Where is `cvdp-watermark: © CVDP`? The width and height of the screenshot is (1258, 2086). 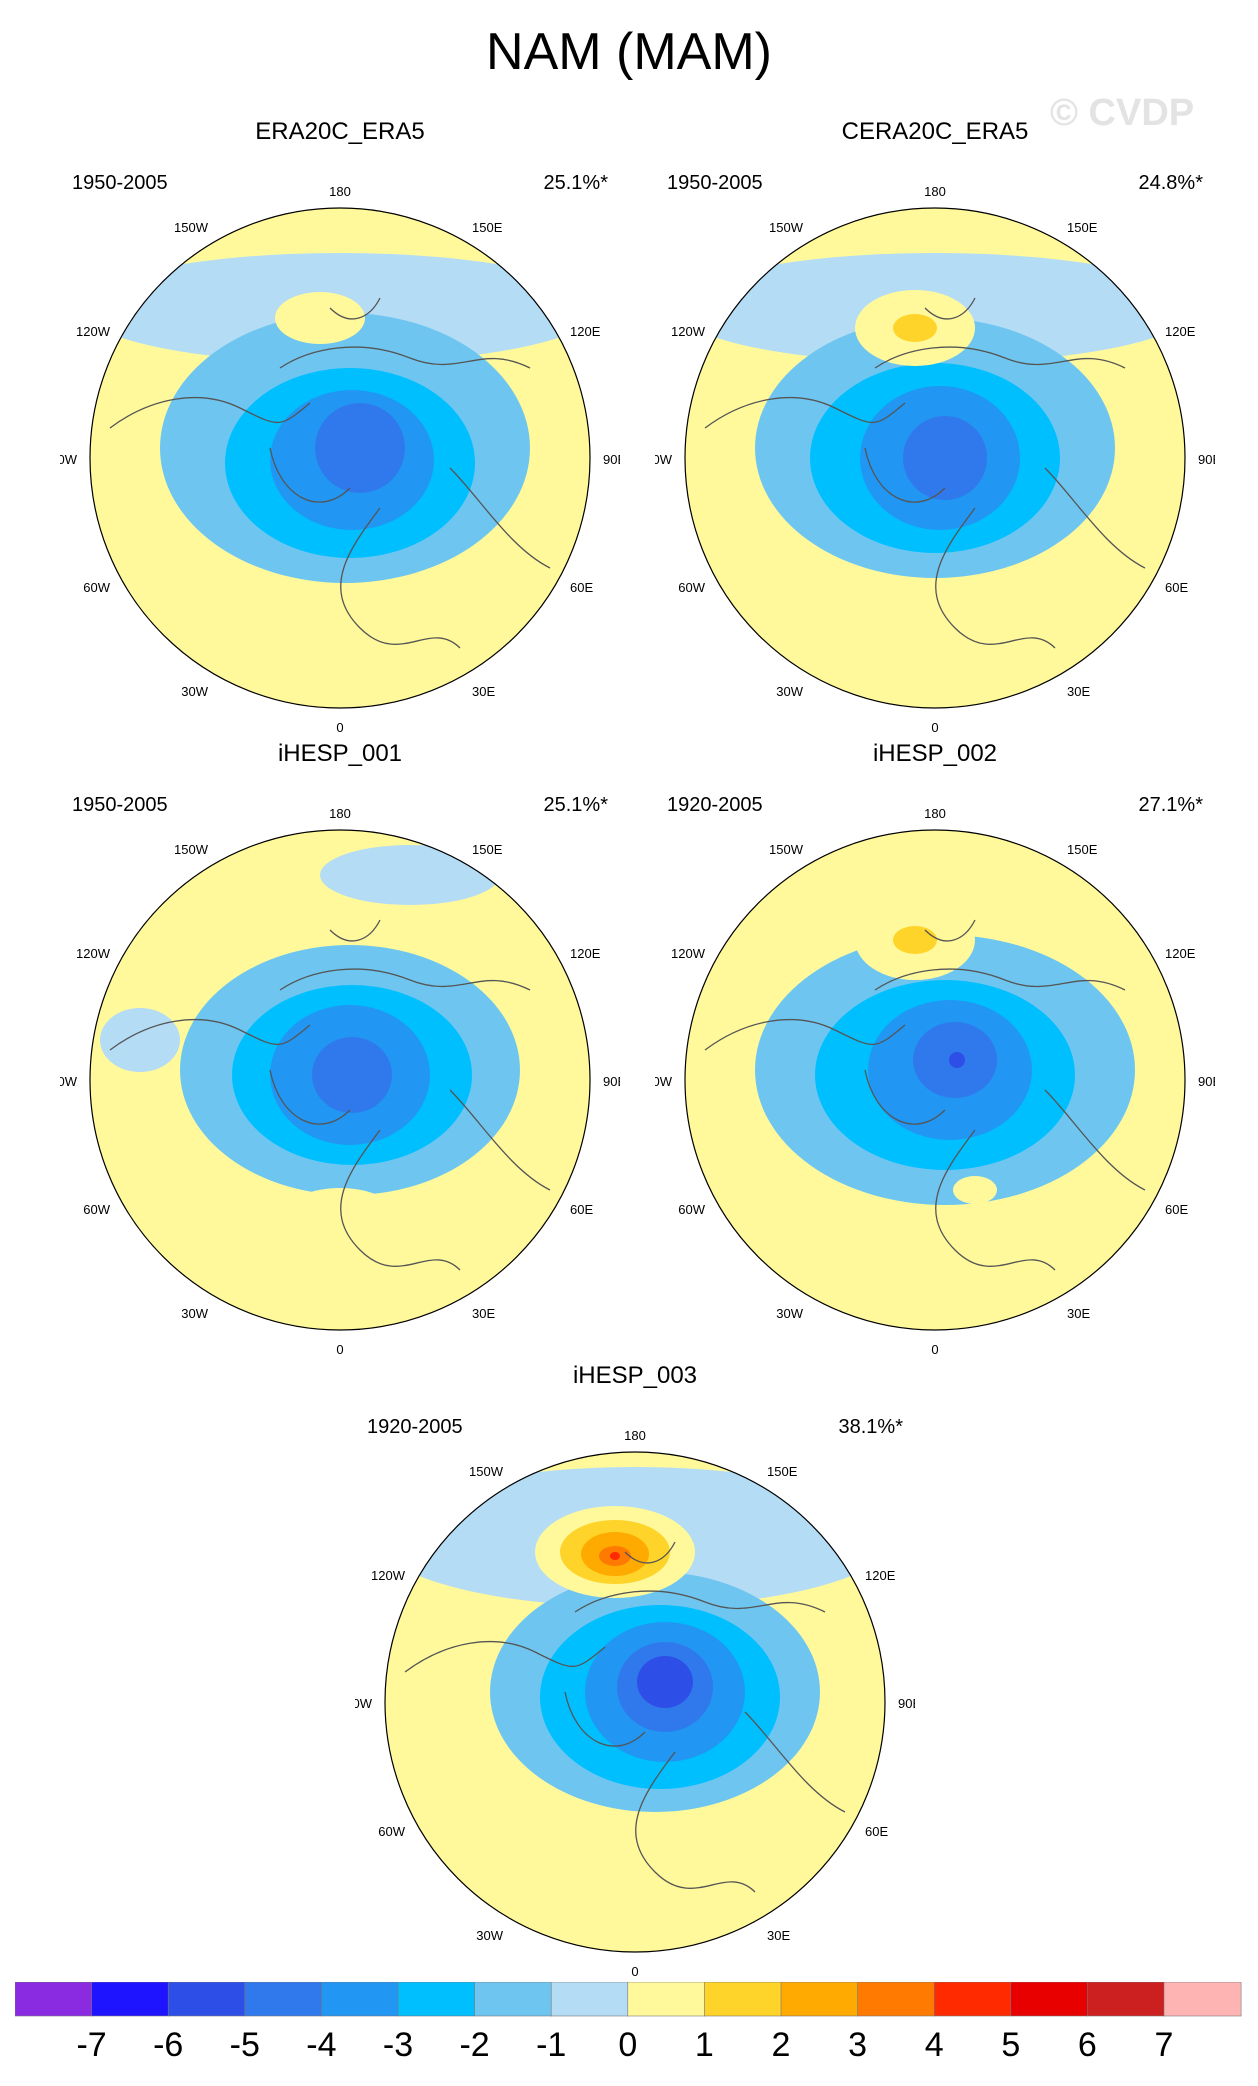 cvdp-watermark: © CVDP is located at coordinates (1122, 113).